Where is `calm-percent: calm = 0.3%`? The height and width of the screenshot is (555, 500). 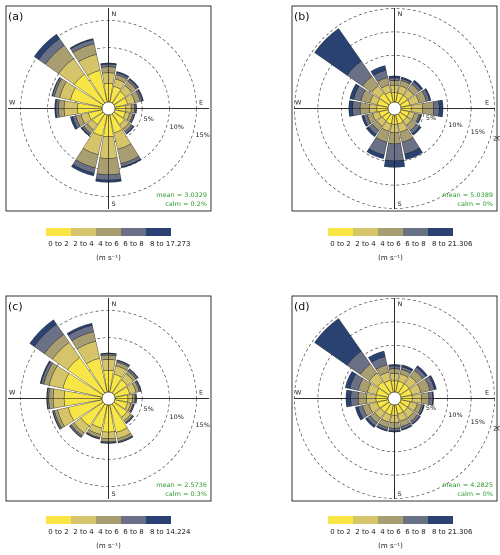
calm-percent: calm = 0.3% is located at coordinates (186, 494).